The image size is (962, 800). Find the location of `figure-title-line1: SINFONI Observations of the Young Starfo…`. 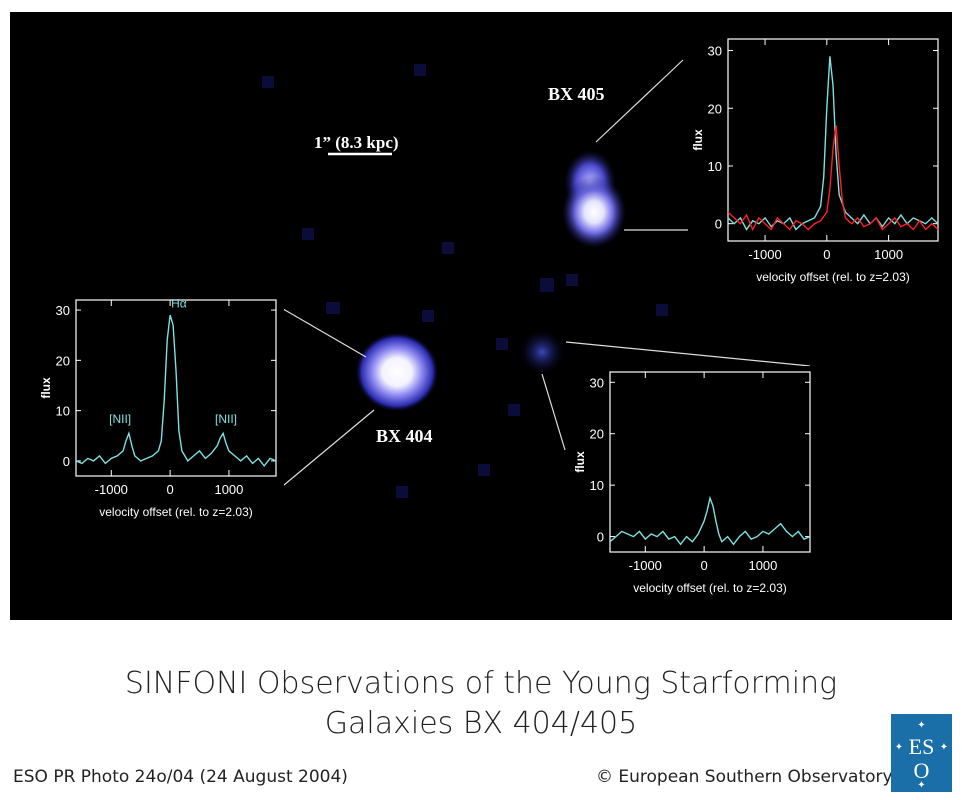

figure-title-line1: SINFONI Observations of the Young Starfo… is located at coordinates (481, 683).